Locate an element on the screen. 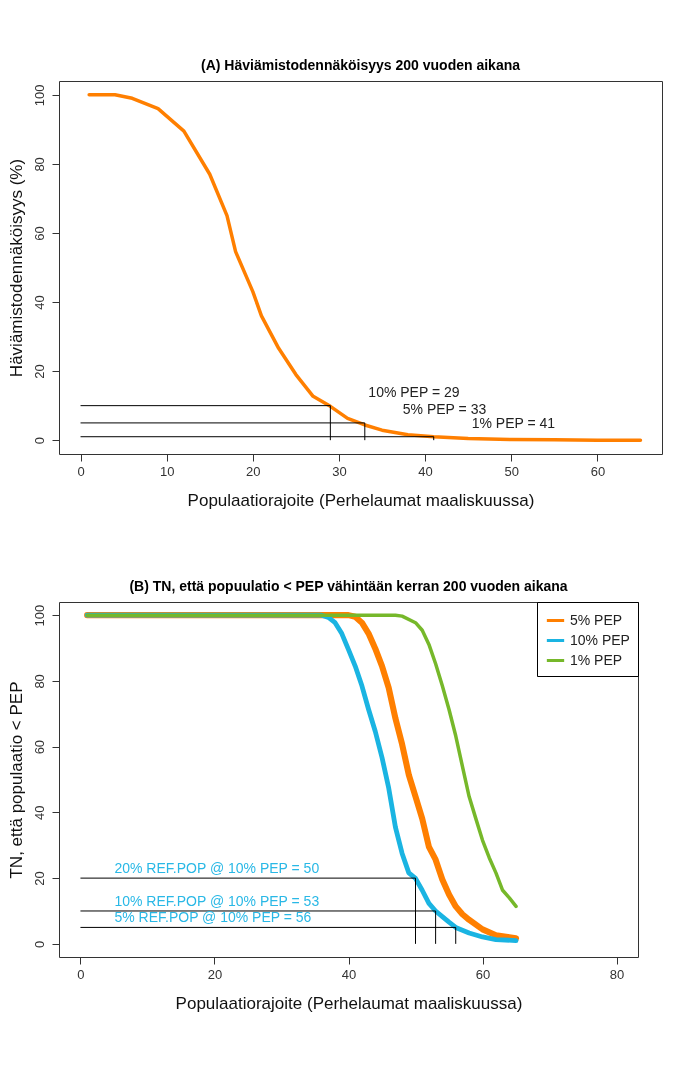 This screenshot has height=1081, width=690. annotation: 5% REF.POP @ 10% PEP = 56 is located at coordinates (213, 917).